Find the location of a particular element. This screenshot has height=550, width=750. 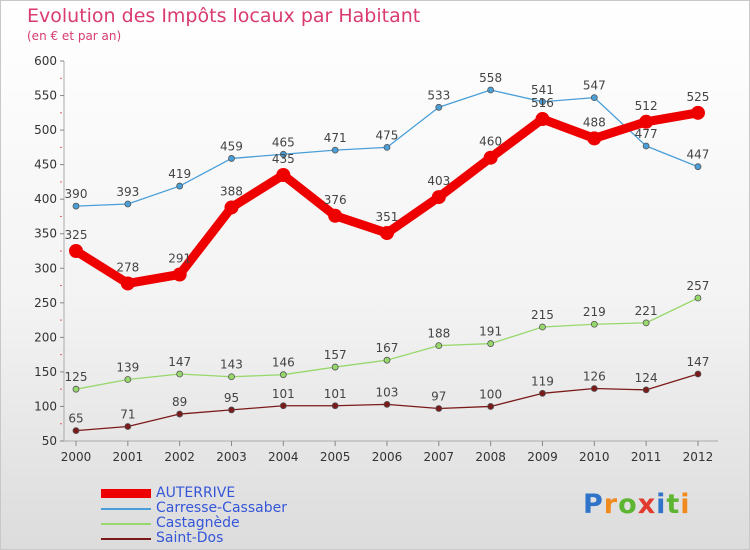

data-label-auterrive: 325 is located at coordinates (76, 235).